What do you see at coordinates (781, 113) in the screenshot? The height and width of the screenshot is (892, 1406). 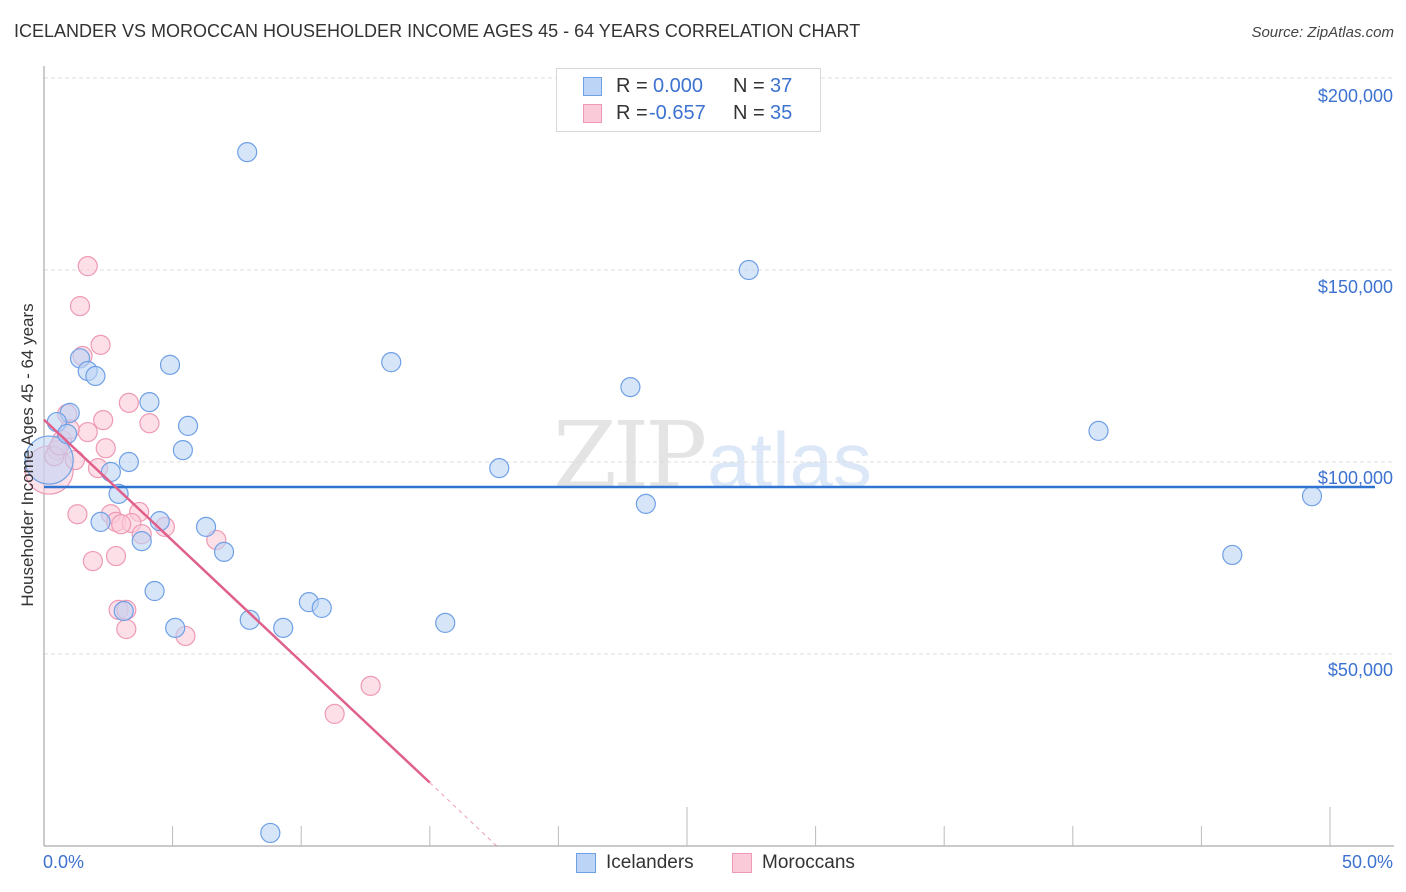 I see `moroccans-n-value: 35` at bounding box center [781, 113].